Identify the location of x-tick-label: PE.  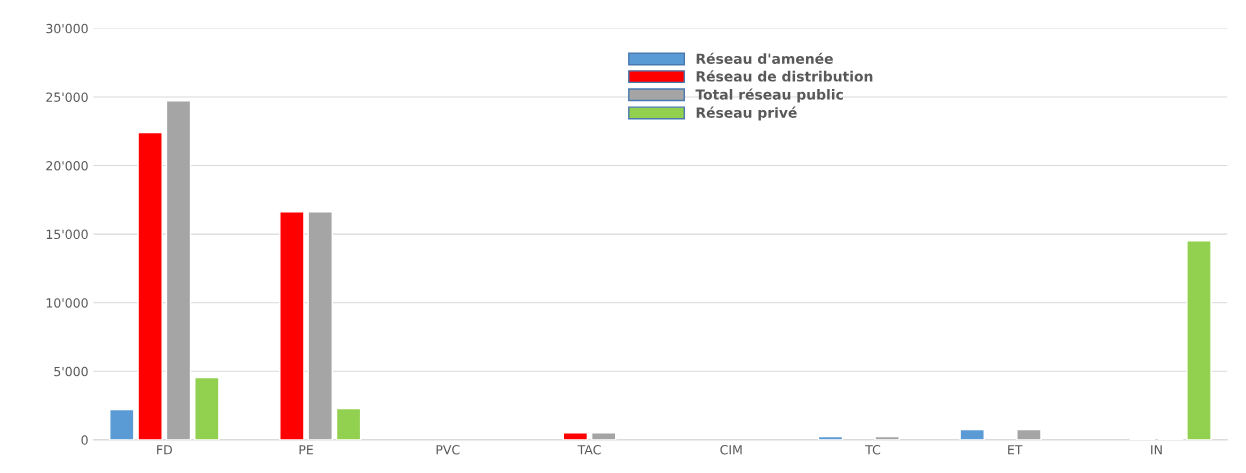
(306, 450).